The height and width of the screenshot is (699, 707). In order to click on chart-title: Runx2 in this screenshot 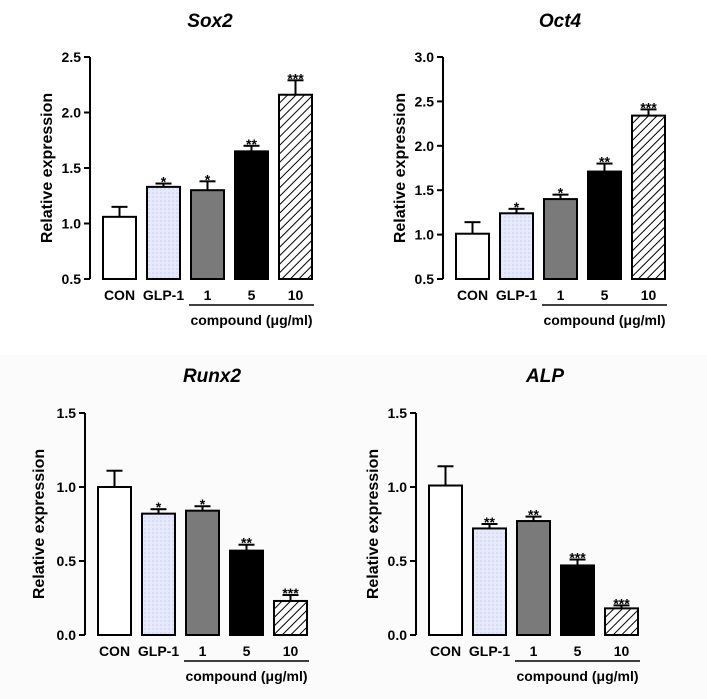, I will do `click(212, 376)`.